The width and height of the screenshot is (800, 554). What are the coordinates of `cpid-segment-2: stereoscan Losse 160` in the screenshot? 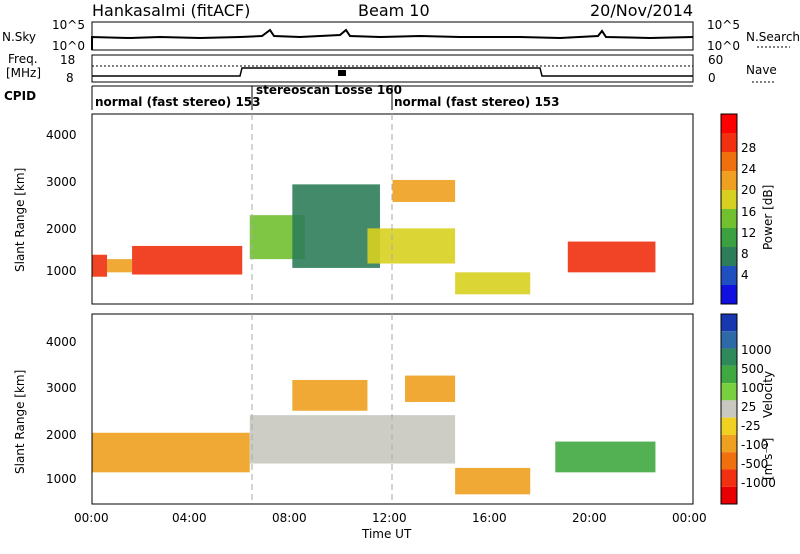 It's located at (329, 90).